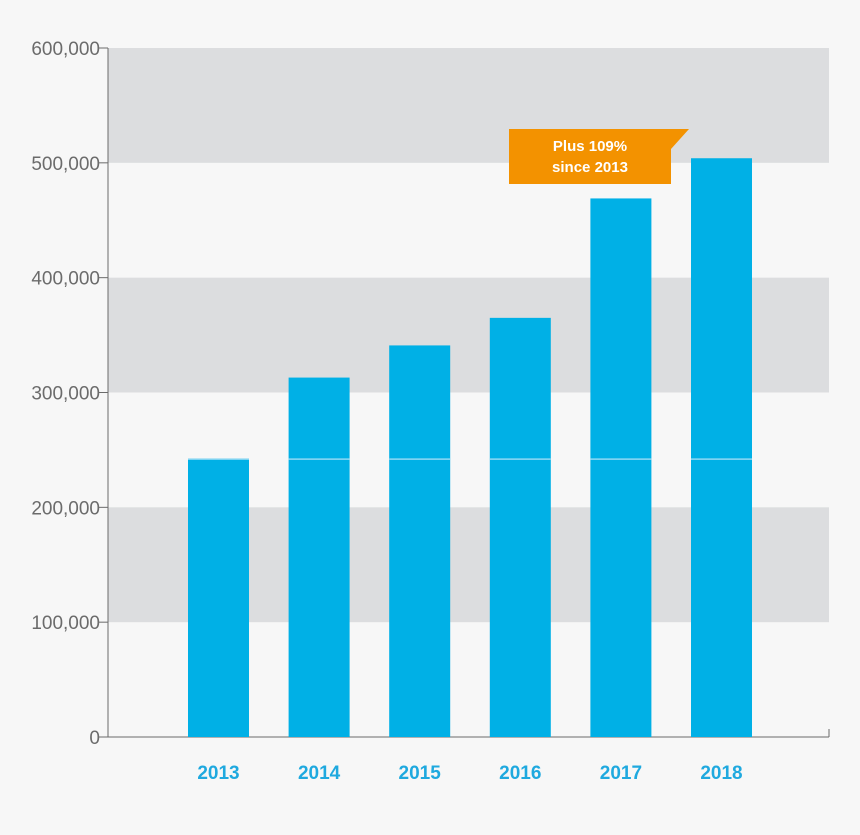 The height and width of the screenshot is (835, 860). What do you see at coordinates (218, 598) in the screenshot?
I see `bar-2013` at bounding box center [218, 598].